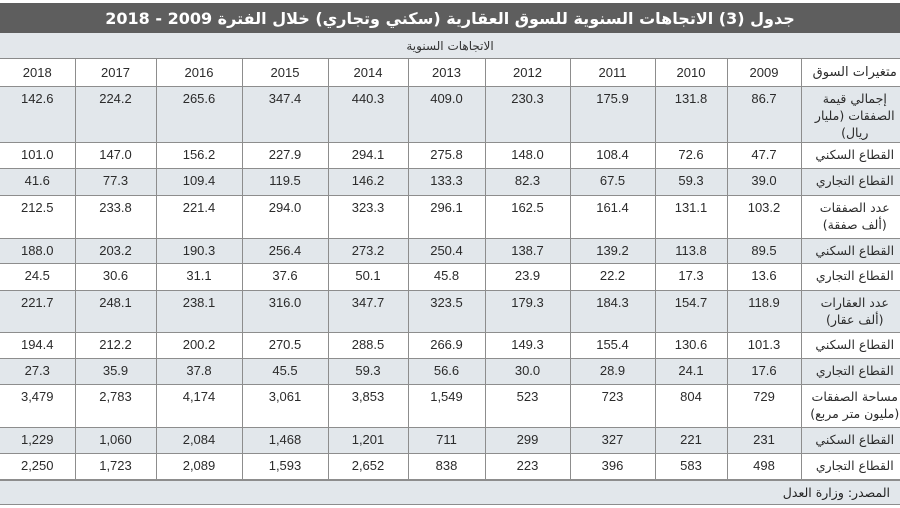 The image size is (900, 508). I want to click on value-cell: 440.3, so click(368, 114).